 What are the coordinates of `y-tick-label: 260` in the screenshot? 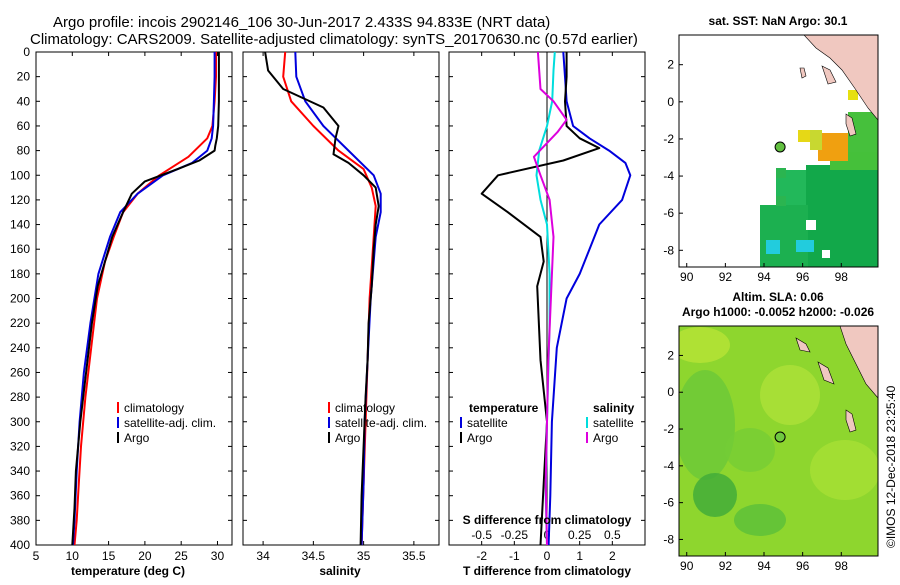 It's located at (20, 372).